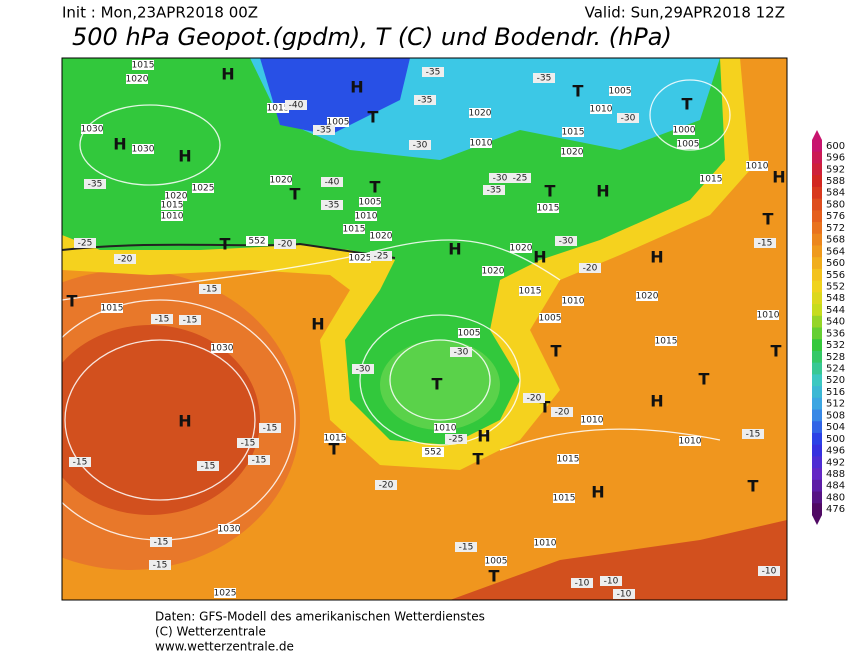  Describe the element at coordinates (224, 647) in the screenshot. I see `footer-line: www.wetterzentrale.de` at that location.